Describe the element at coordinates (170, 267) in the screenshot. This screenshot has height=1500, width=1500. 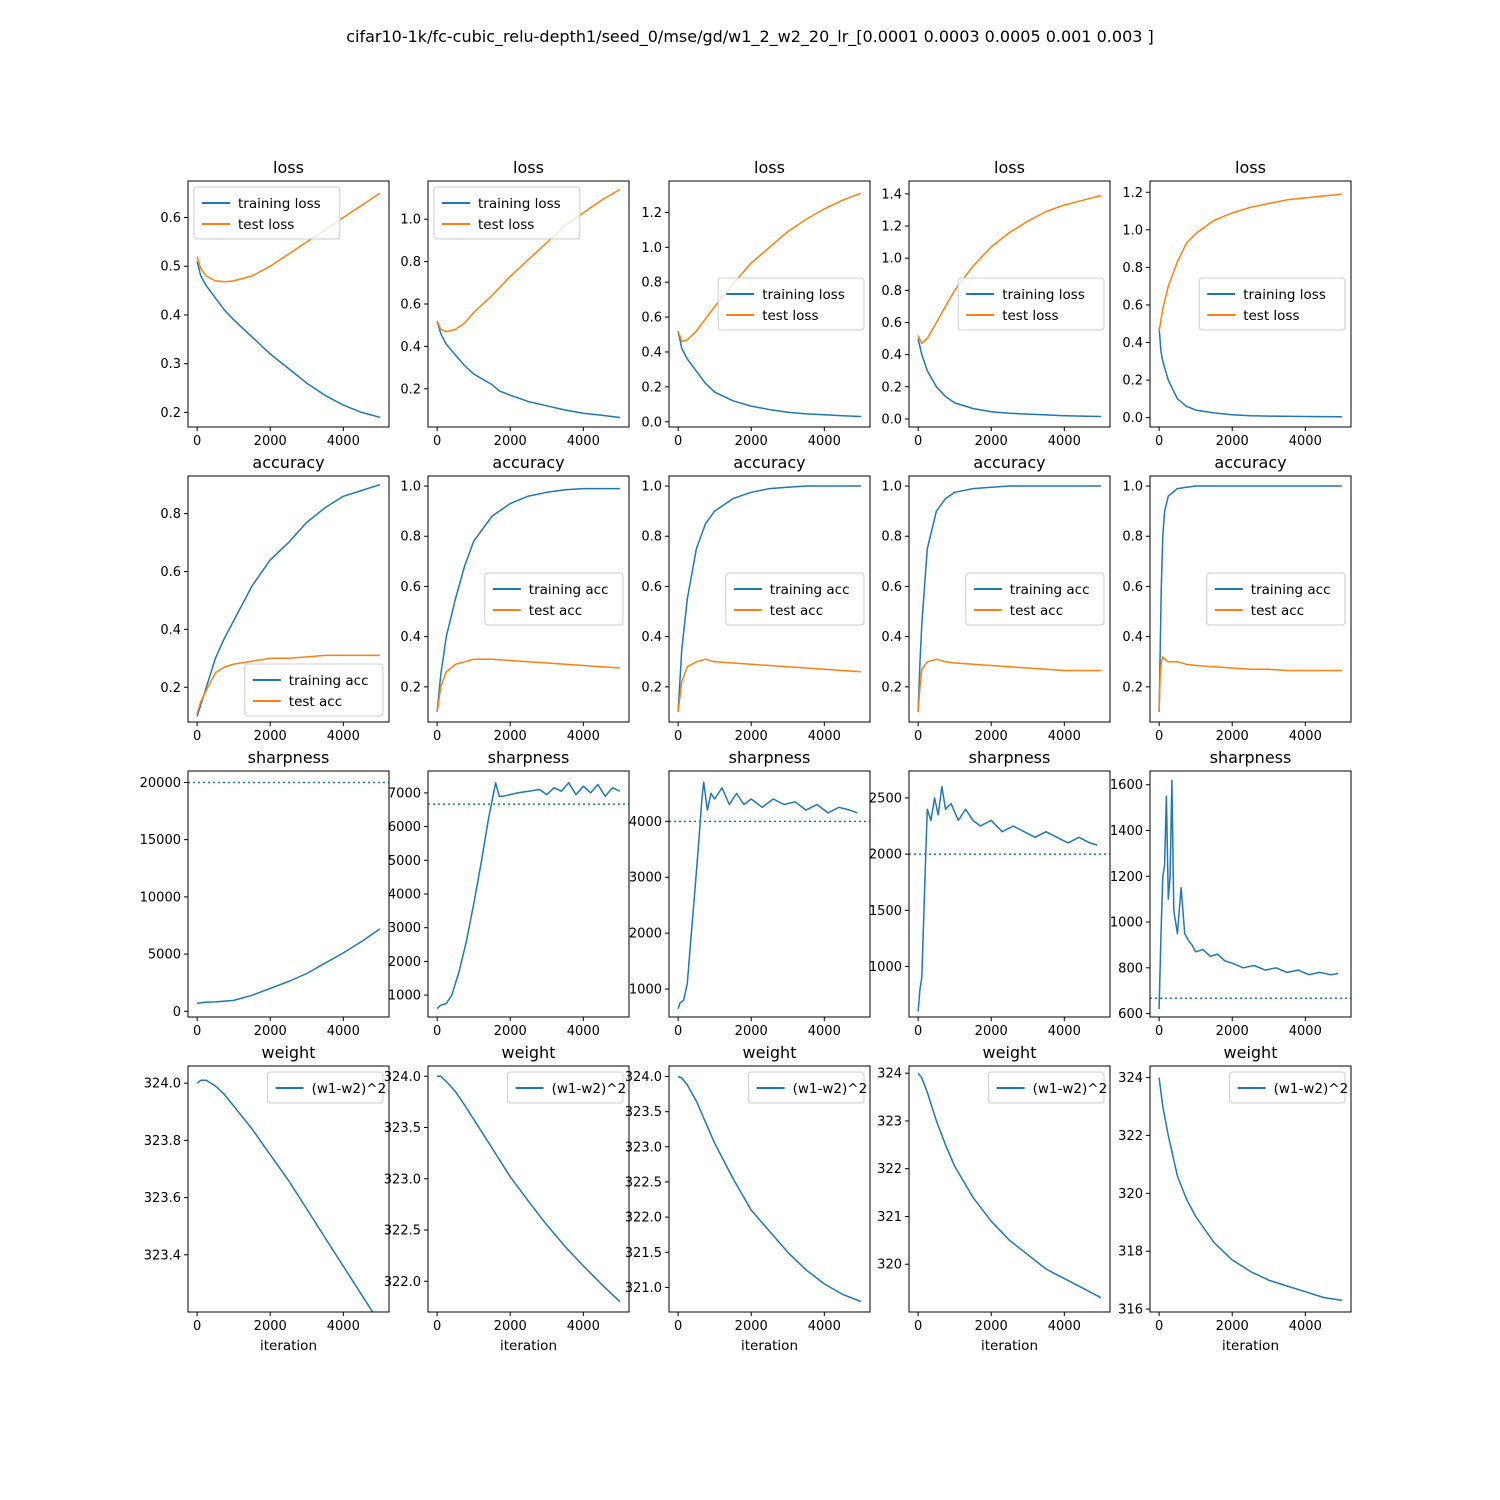
I see `y-tick-label: 0.5` at that location.